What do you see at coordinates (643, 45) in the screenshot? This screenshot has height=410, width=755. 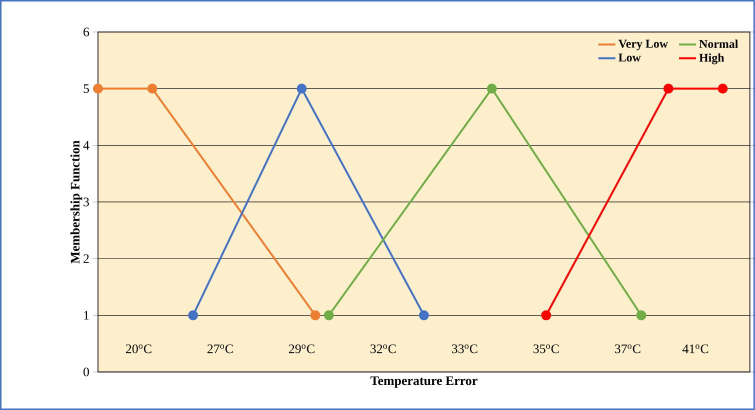 I see `legend-label: Very Low` at bounding box center [643, 45].